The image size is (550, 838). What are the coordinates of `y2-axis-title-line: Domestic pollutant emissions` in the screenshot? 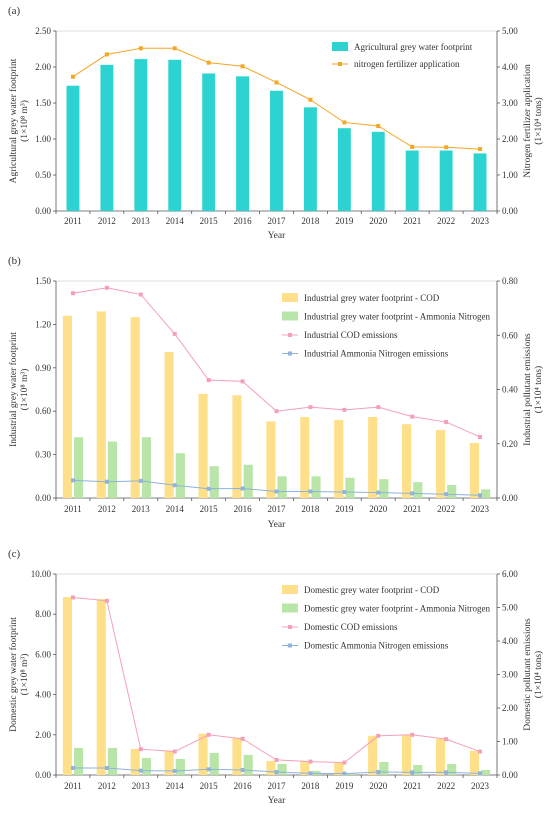 It's located at (528, 674).